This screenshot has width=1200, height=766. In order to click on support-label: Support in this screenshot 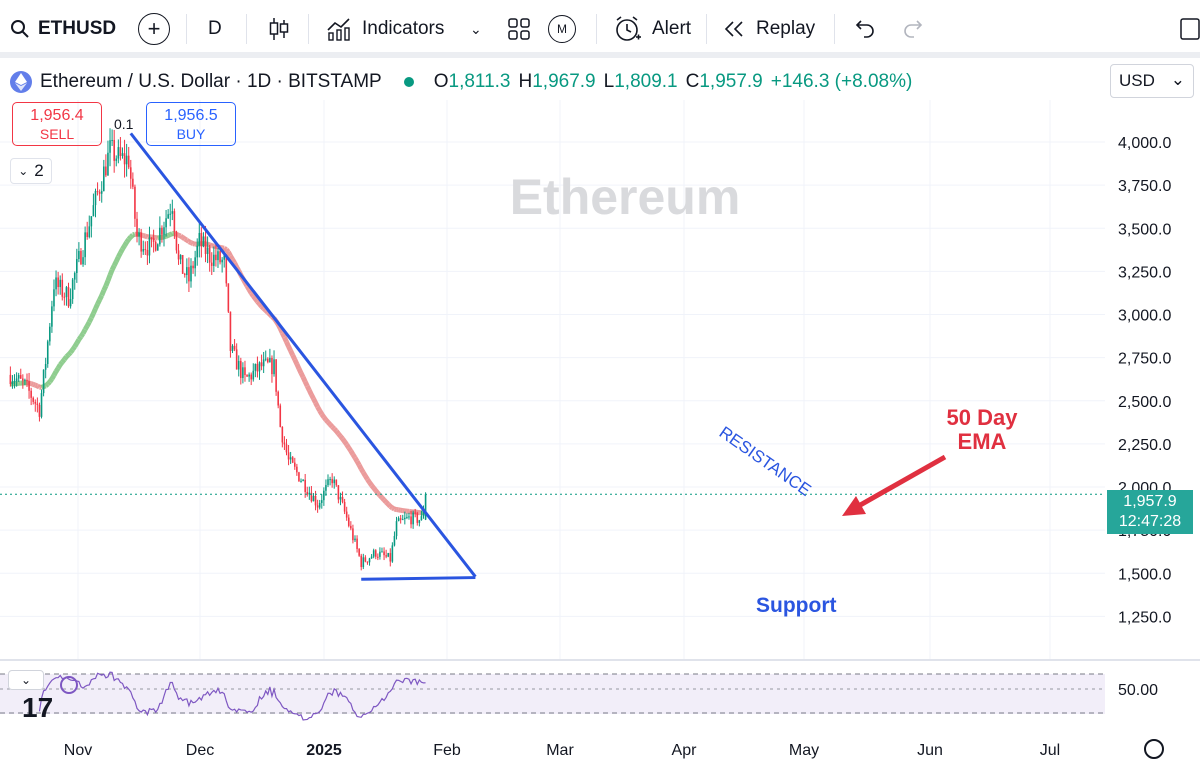, I will do `click(796, 605)`.